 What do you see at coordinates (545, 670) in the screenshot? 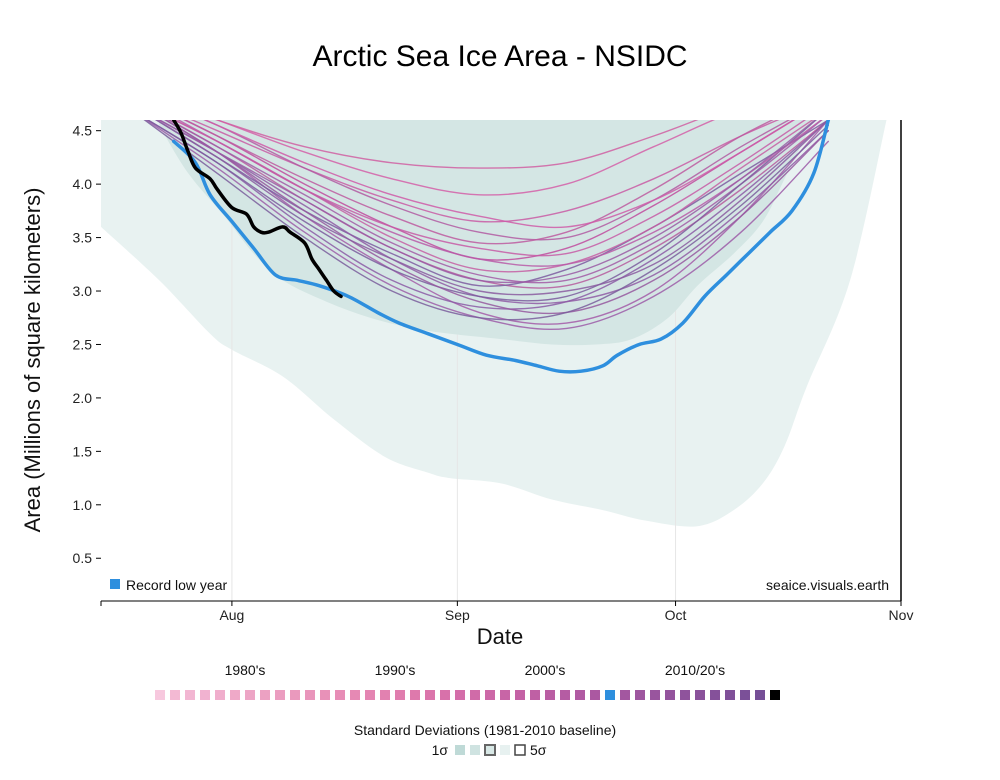
I see `decade-label-2000s: 2000's` at bounding box center [545, 670].